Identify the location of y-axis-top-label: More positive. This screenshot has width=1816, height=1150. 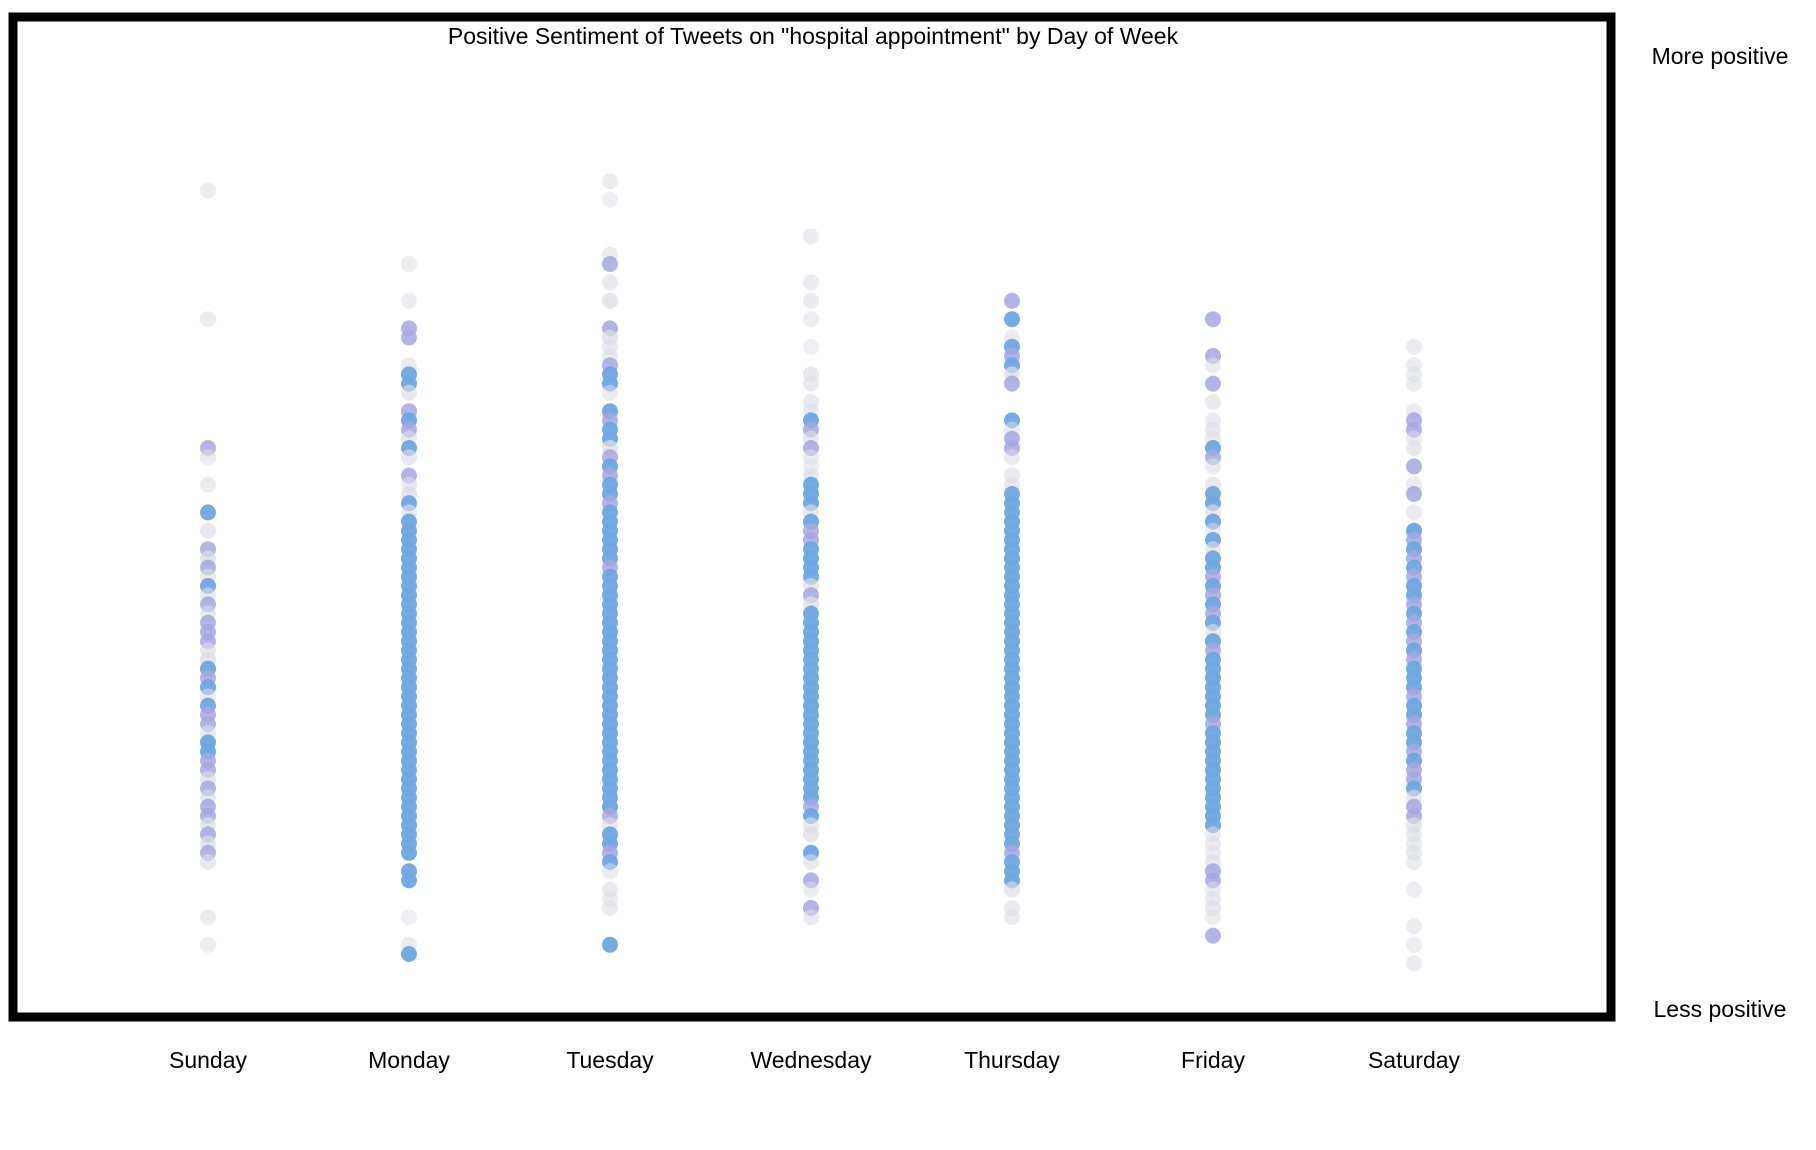
(1720, 56).